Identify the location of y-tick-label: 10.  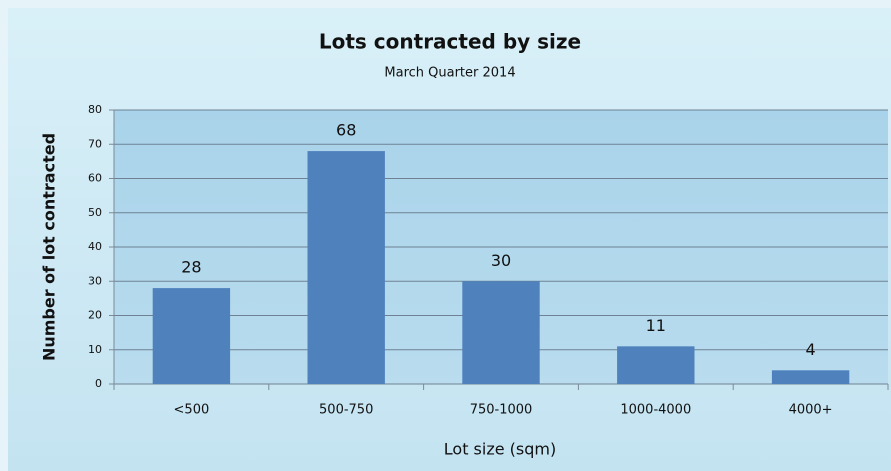
(95, 349).